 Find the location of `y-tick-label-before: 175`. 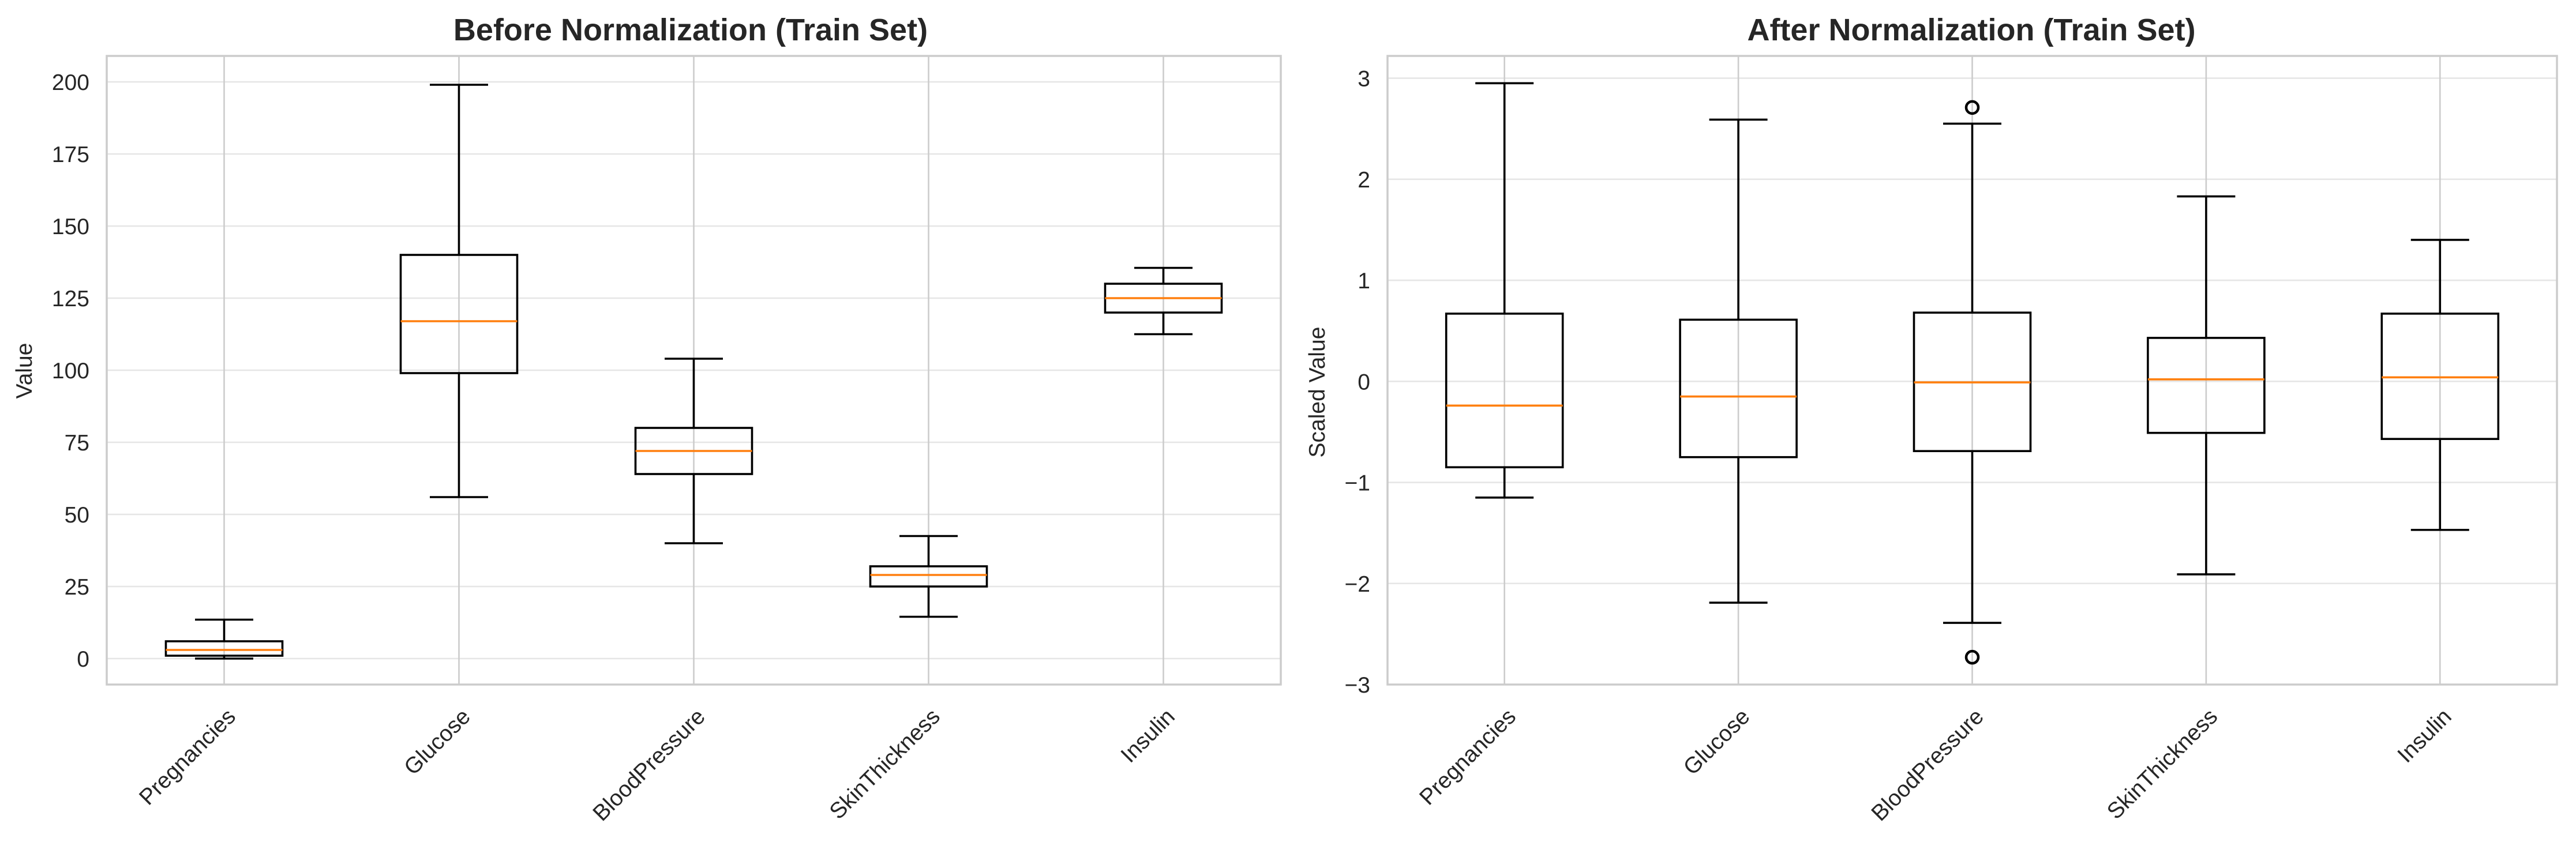

y-tick-label-before: 175 is located at coordinates (70, 154).